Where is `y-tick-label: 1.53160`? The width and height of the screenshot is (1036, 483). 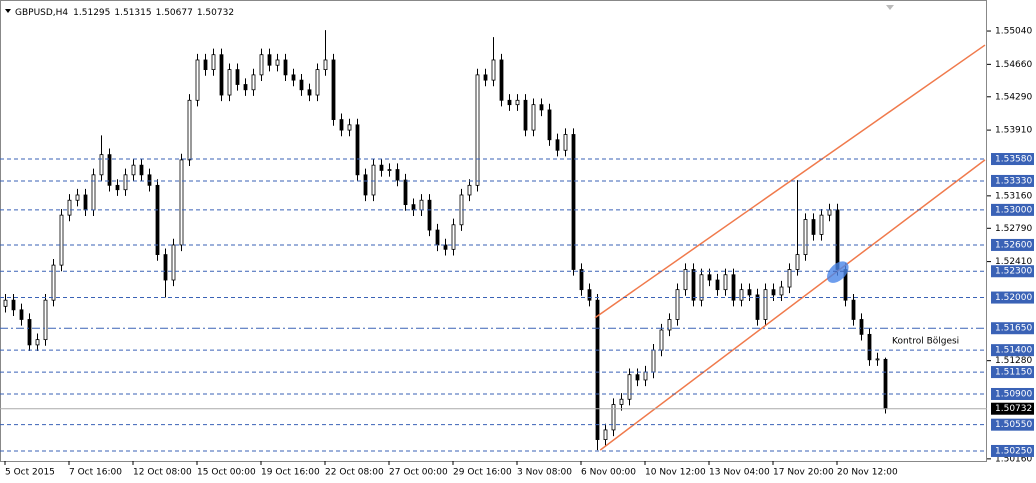 y-tick-label: 1.53160 is located at coordinates (1013, 196).